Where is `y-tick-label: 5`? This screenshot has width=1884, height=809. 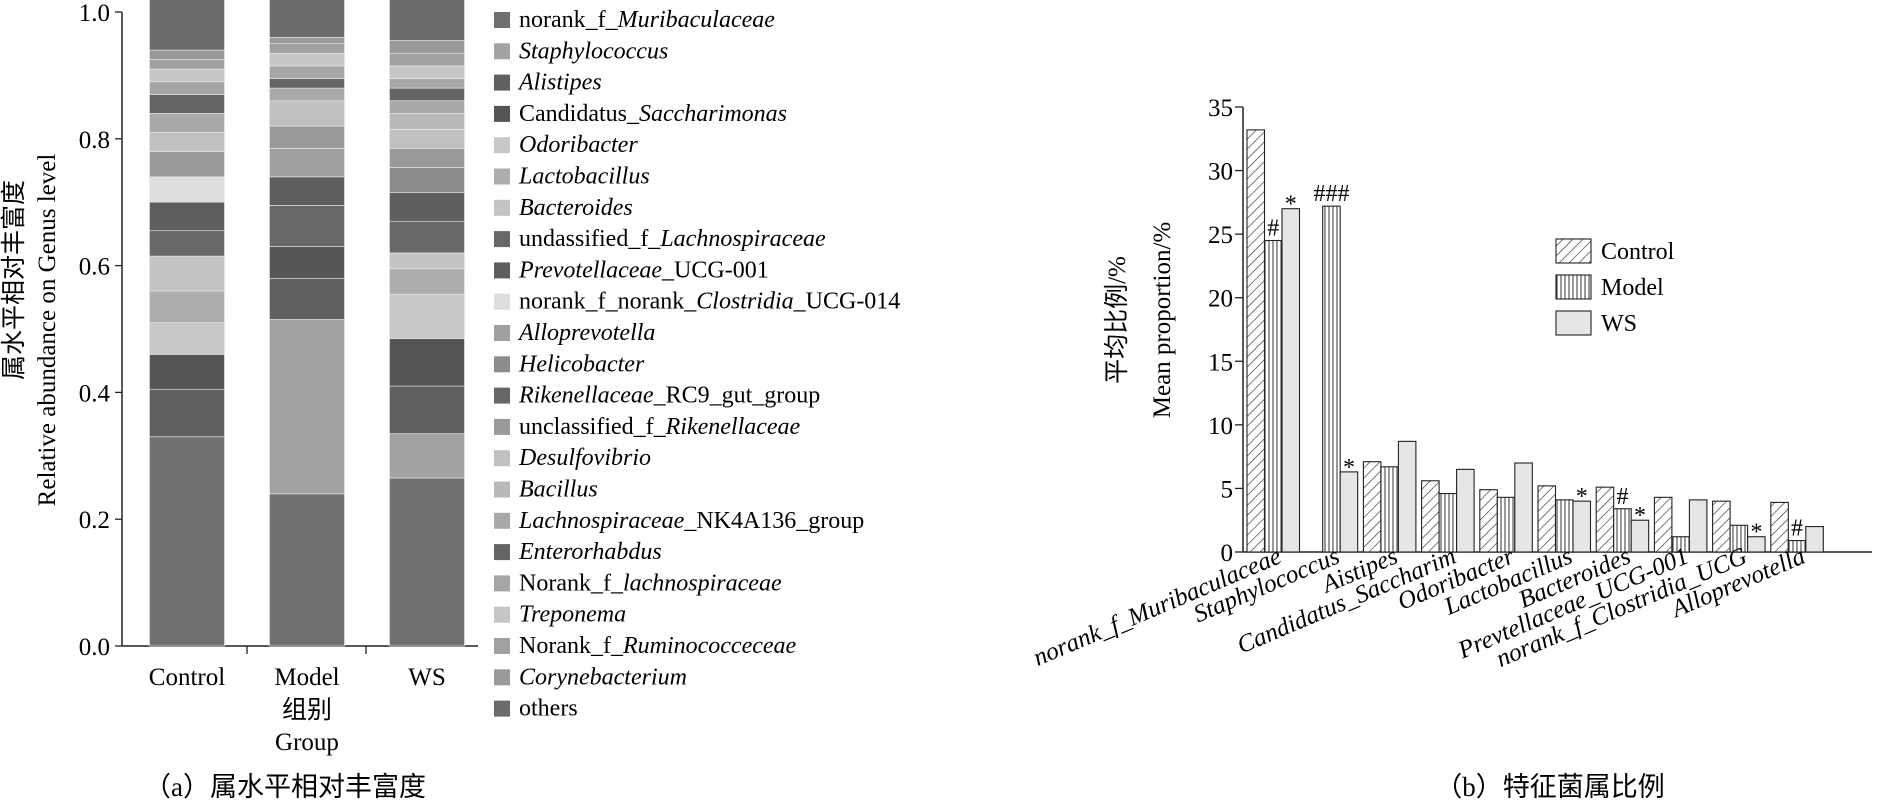
y-tick-label: 5 is located at coordinates (1227, 489).